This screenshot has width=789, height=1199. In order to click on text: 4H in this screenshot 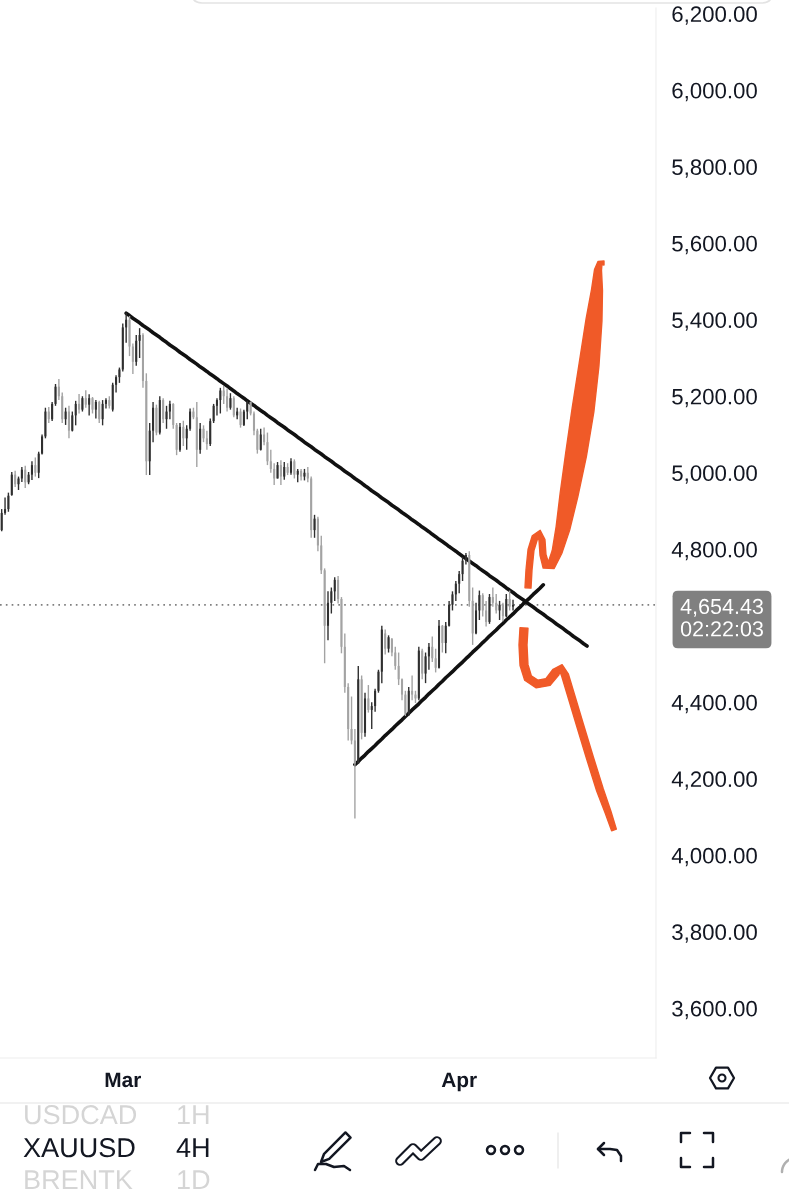, I will do `click(192, 1147)`.